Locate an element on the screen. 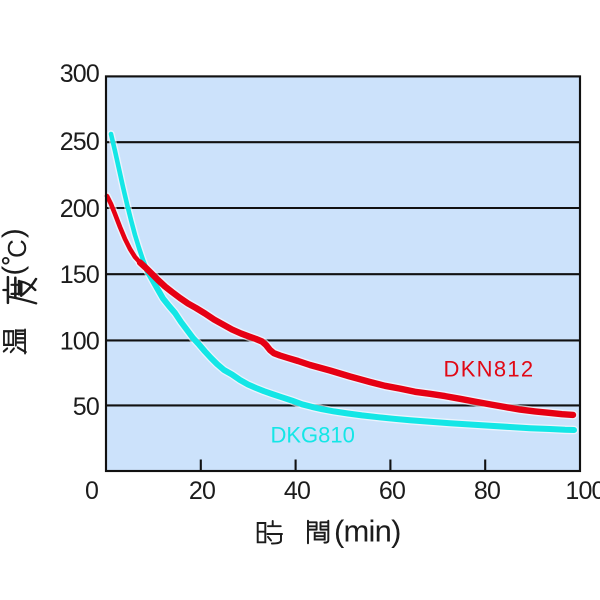 The image size is (600, 600). svg-text: 20 is located at coordinates (202, 491).